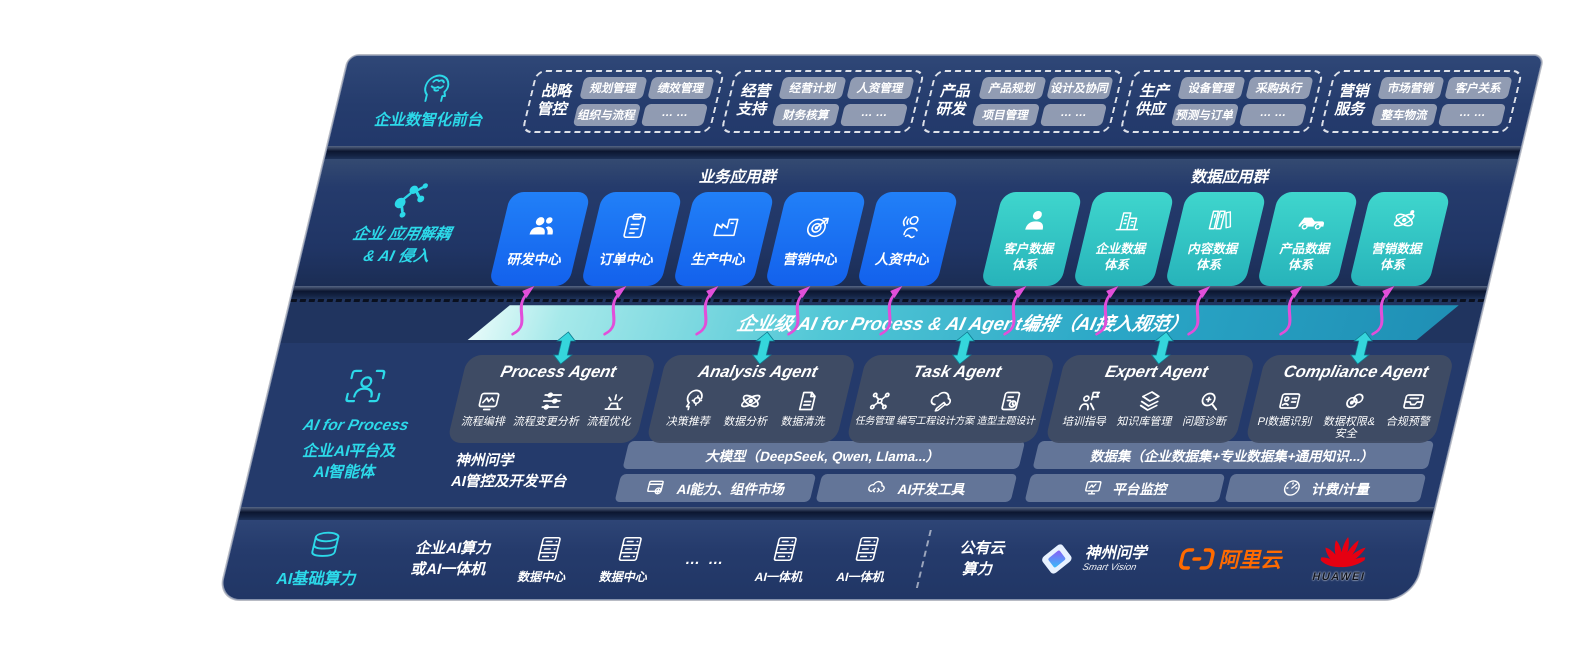  What do you see at coordinates (429, 121) in the screenshot?
I see `front-office-label: 企业数智化前台` at bounding box center [429, 121].